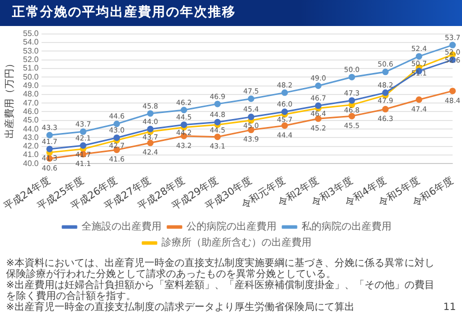  What do you see at coordinates (237, 242) in the screenshot?
I see `legend-label: 診療所（助産所含む）の出産費用` at bounding box center [237, 242].